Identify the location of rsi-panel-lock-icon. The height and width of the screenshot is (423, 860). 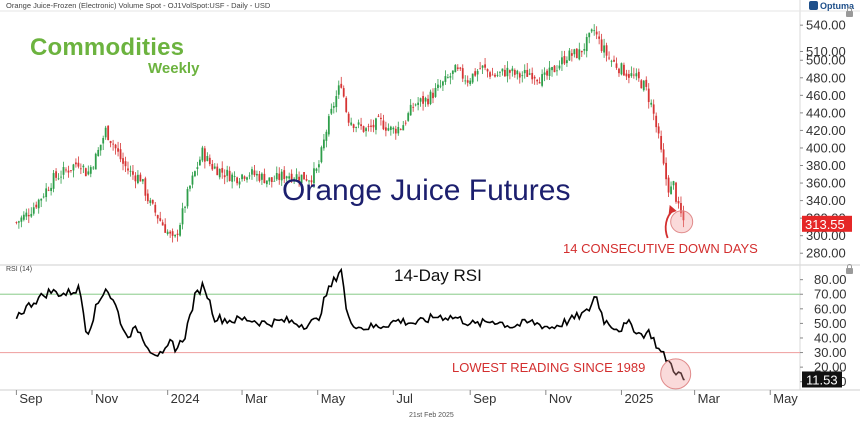
(849, 269).